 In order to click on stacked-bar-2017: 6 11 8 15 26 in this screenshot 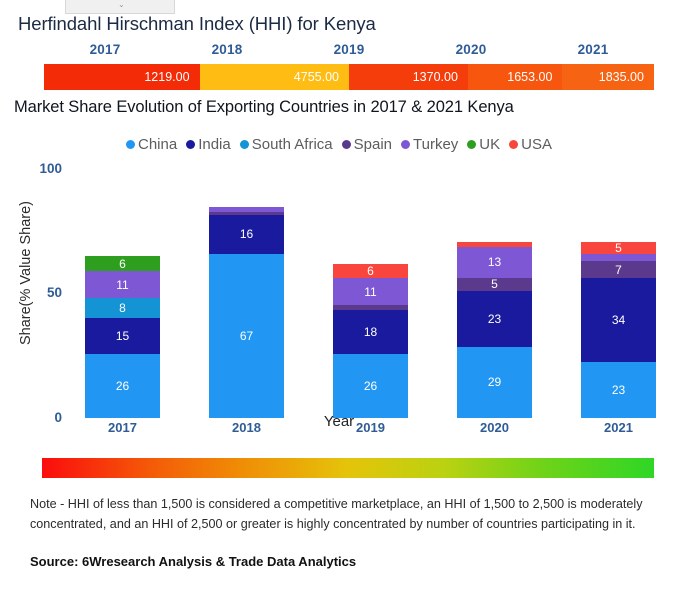, I will do `click(122, 337)`.